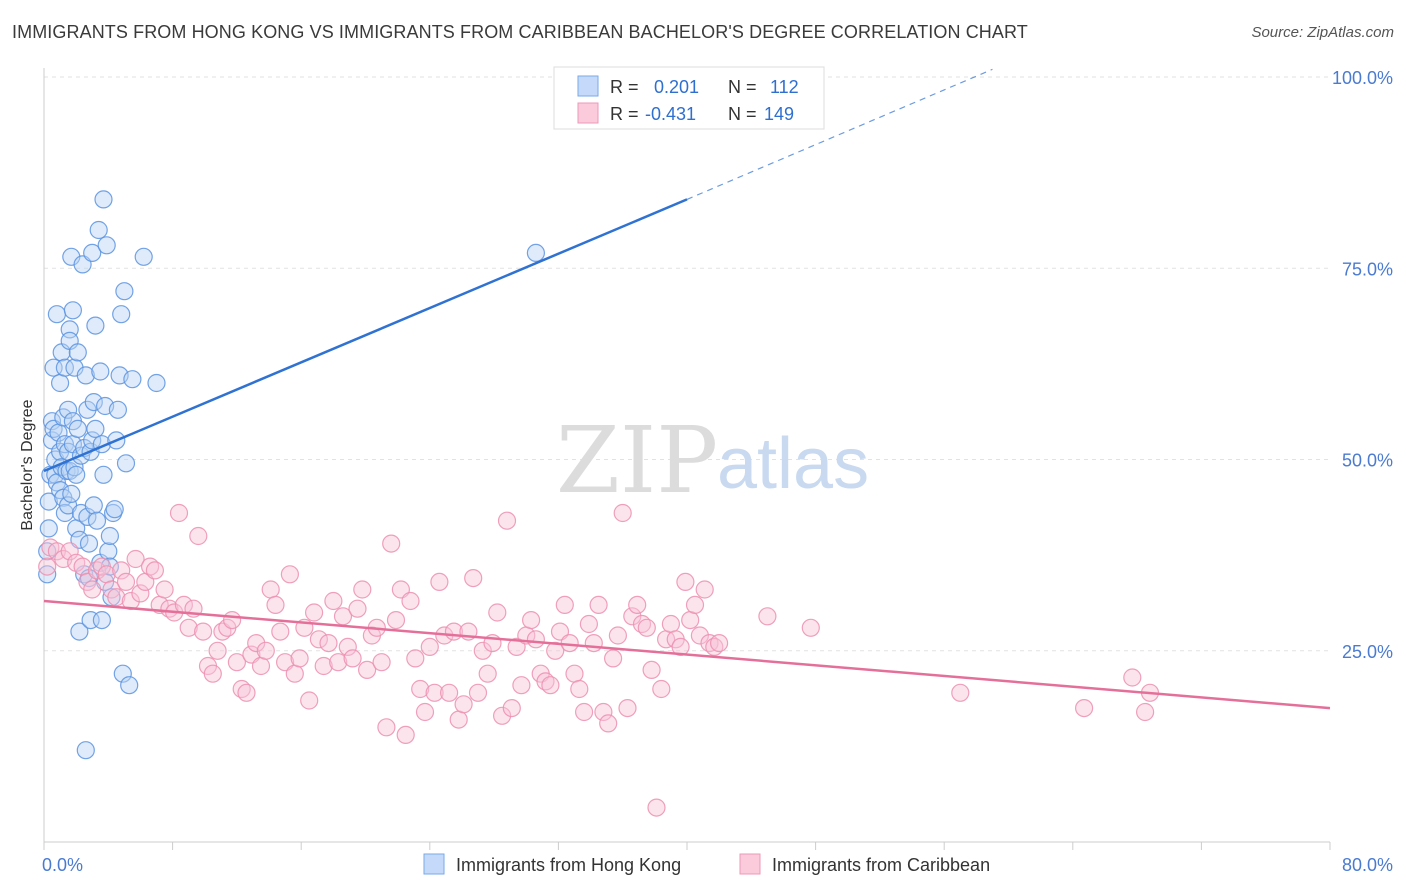 This screenshot has height=892, width=1406. What do you see at coordinates (793, 464) in the screenshot?
I see `watermark-atlas: atlas` at bounding box center [793, 464].